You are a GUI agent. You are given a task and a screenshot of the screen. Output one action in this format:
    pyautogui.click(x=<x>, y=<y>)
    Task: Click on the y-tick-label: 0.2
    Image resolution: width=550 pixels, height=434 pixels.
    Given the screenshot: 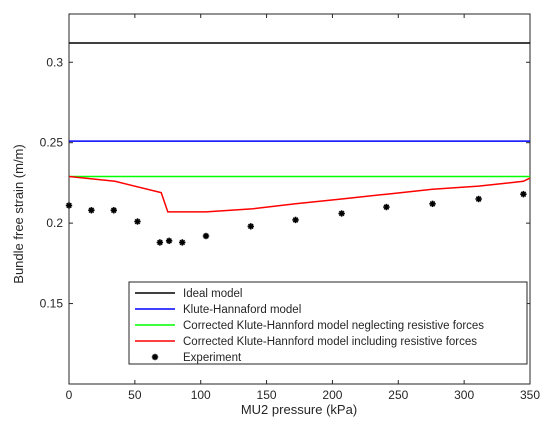 What is the action you would take?
    pyautogui.click(x=54, y=223)
    